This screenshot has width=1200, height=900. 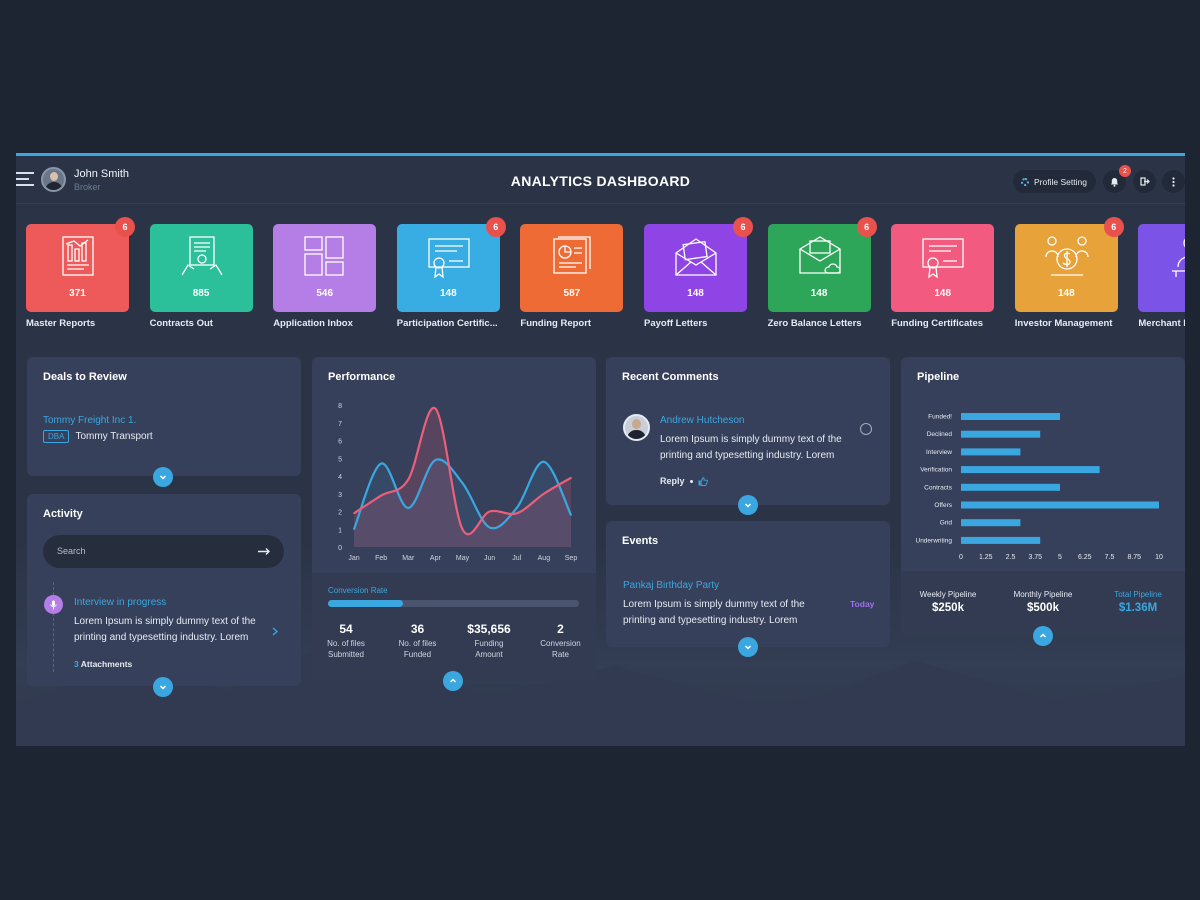 I want to click on logout-button, so click(x=1144, y=181).